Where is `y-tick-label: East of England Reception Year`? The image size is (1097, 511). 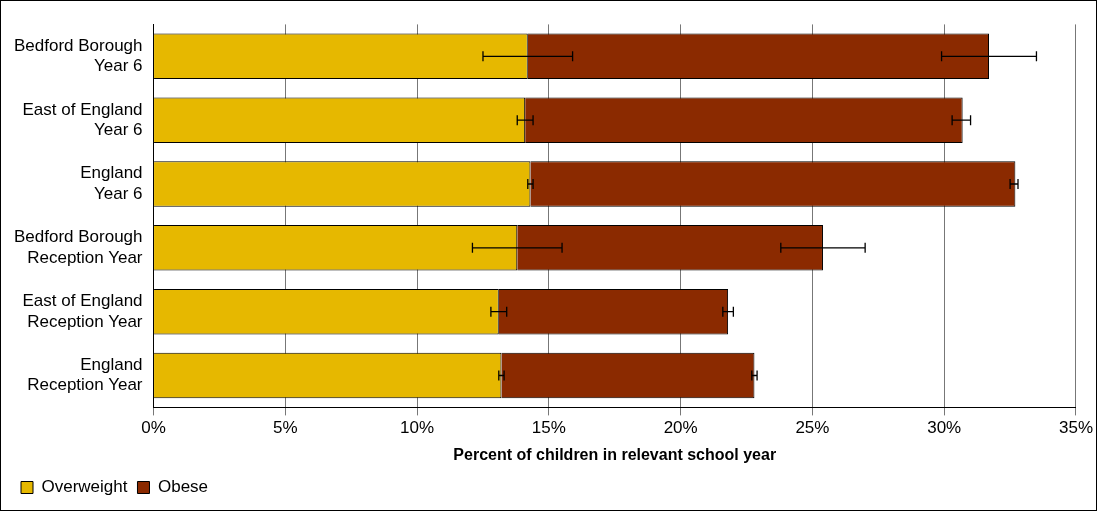
y-tick-label: East of England Reception Year is located at coordinates (82, 311).